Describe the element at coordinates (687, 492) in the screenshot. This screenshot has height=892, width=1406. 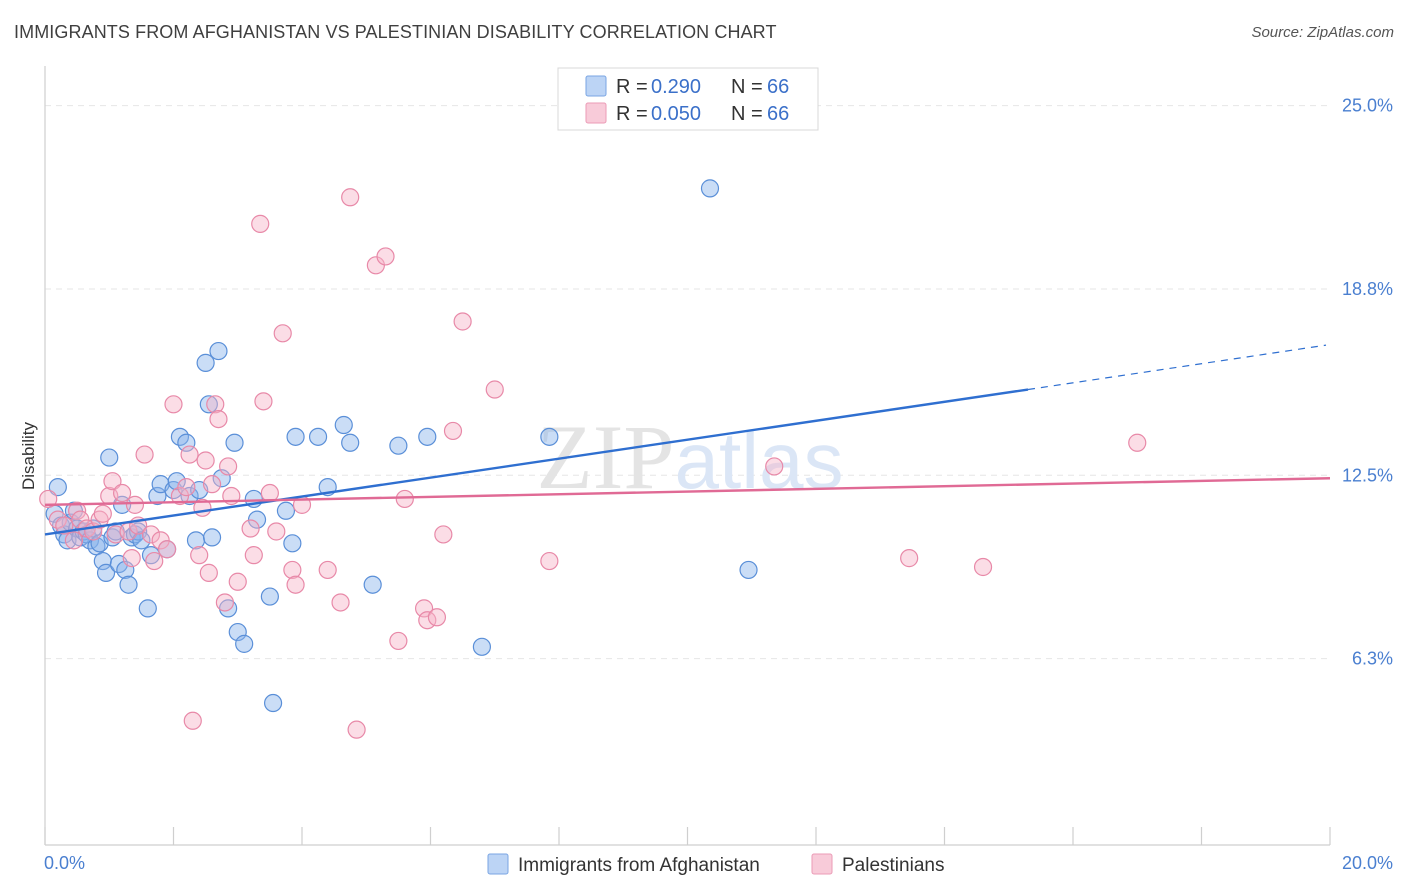
I see `trend-line-palestinians` at that location.